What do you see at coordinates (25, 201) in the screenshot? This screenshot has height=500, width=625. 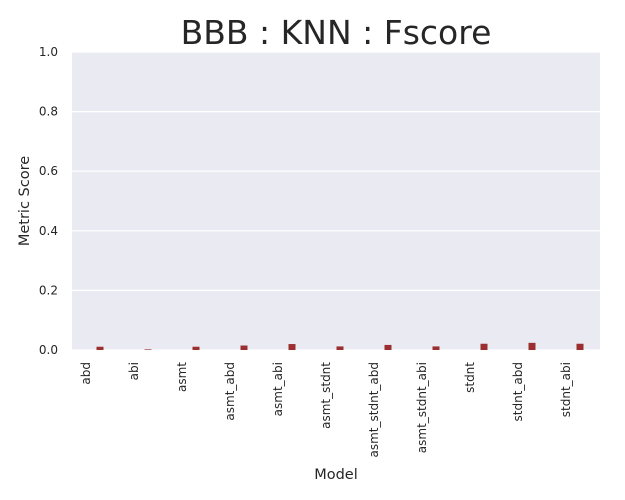 I see `y-axis-label: Metric Score` at bounding box center [25, 201].